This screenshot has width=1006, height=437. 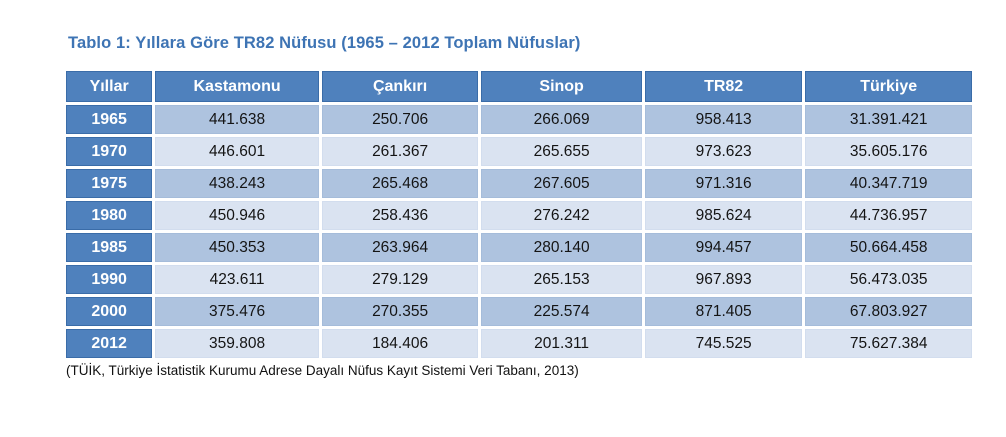 I want to click on col-header-tr82: TR82, so click(x=723, y=86).